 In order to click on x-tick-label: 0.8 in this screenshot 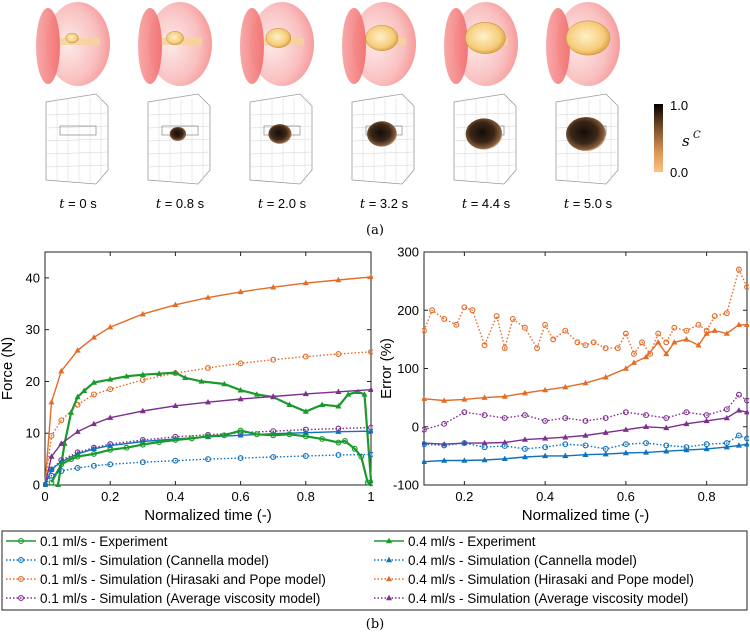, I will do `click(306, 496)`.